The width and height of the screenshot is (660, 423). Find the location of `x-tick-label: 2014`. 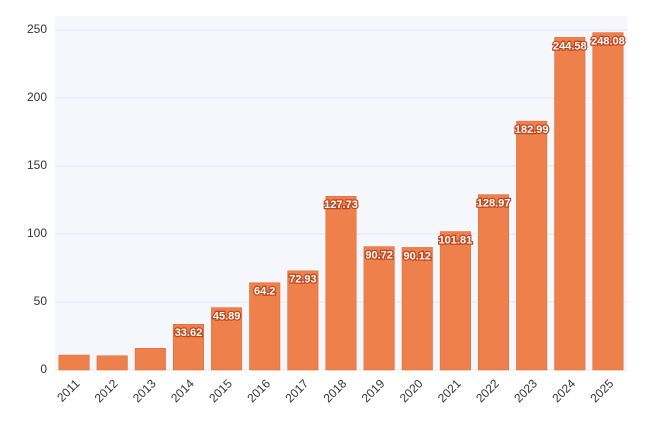

x-tick-label: 2014 is located at coordinates (182, 390).